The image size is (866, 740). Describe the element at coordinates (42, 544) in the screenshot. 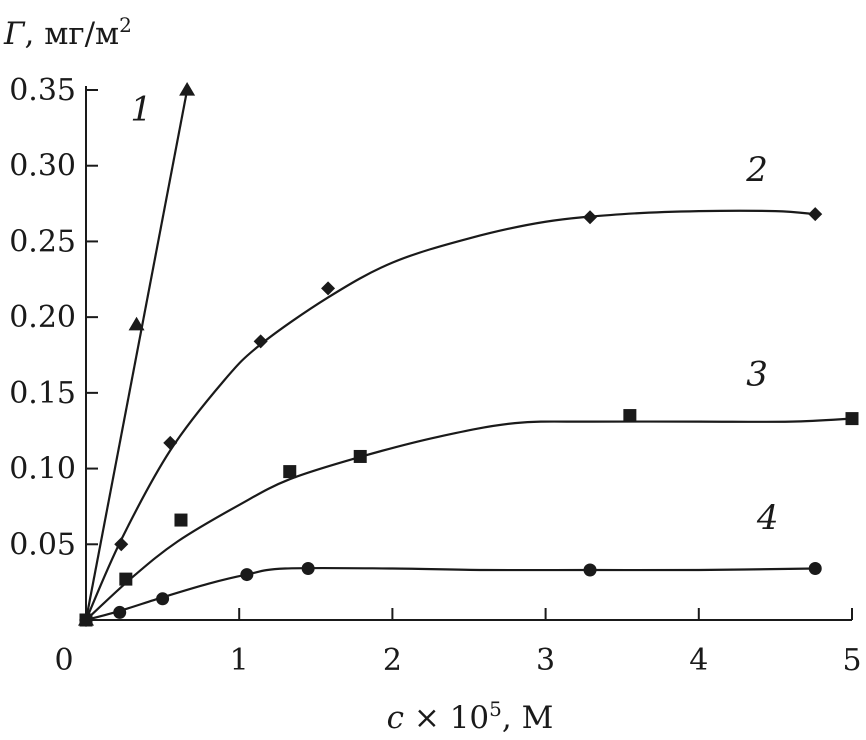

I see `y-tick-label: 0.05` at that location.